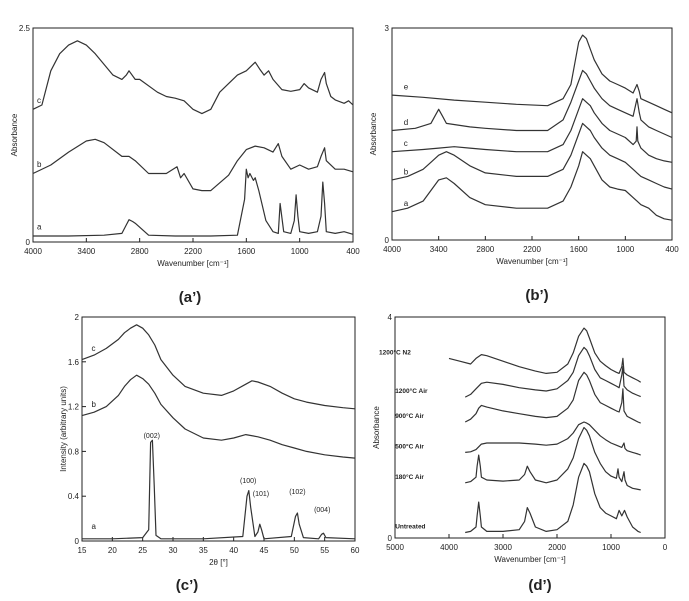  I want to click on series-line-900-c-air, so click(552, 397).